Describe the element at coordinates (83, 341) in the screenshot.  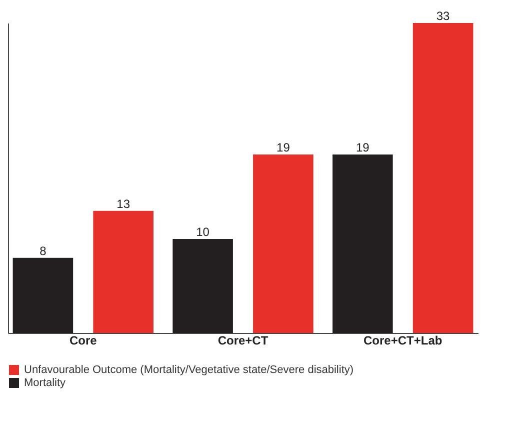
I see `x-tick-label: Core` at that location.